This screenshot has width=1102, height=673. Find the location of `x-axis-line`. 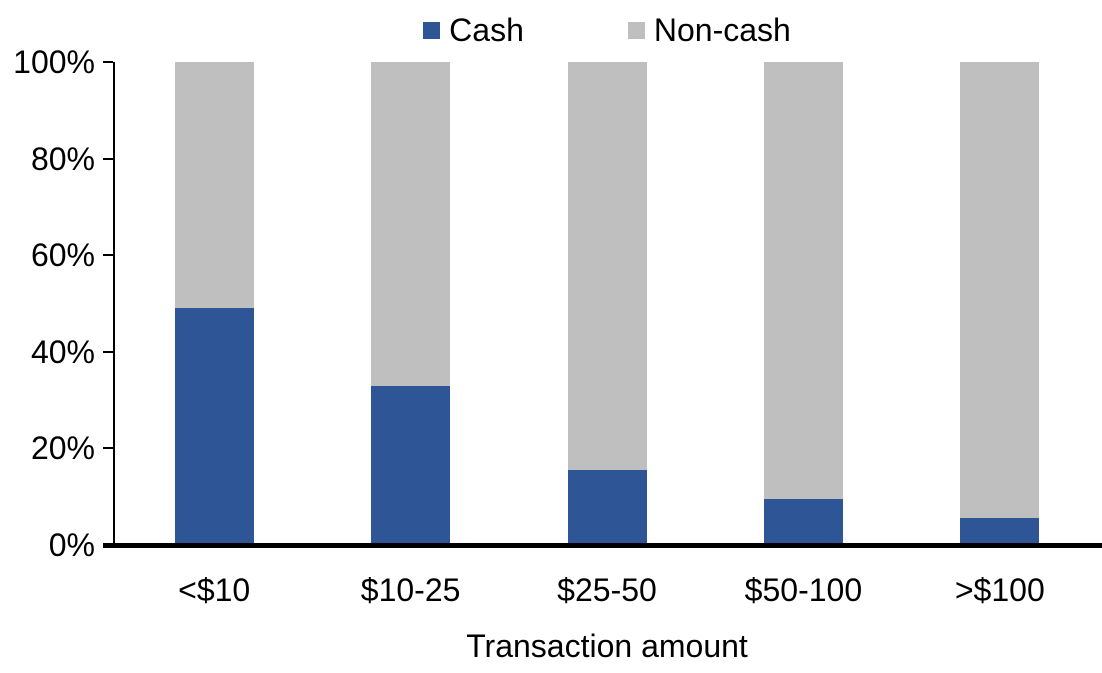

x-axis-line is located at coordinates (602, 545).